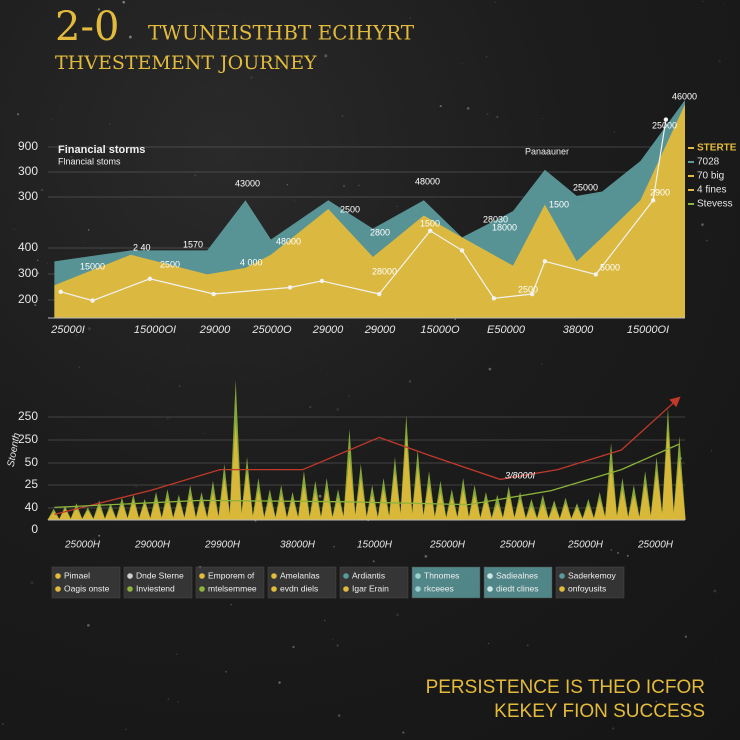 The height and width of the screenshot is (740, 740). I want to click on x-axis-label: 29000H, so click(152, 545).